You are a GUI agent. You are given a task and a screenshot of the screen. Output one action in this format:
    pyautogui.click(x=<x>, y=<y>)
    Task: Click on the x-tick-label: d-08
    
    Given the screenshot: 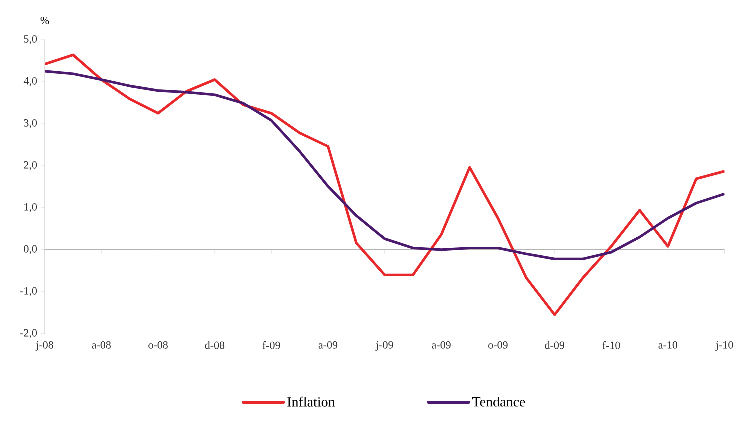 What is the action you would take?
    pyautogui.click(x=215, y=346)
    